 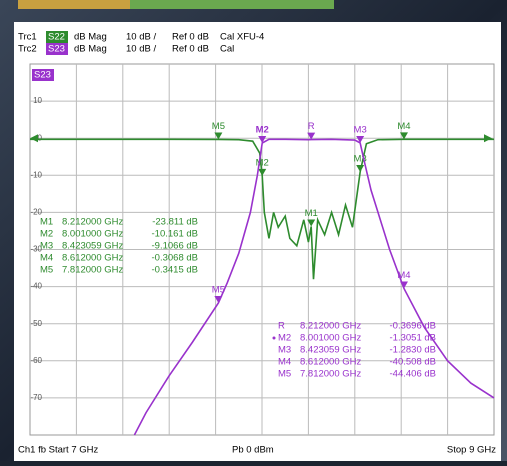 I want to click on top-strip-green, so click(x=232, y=4).